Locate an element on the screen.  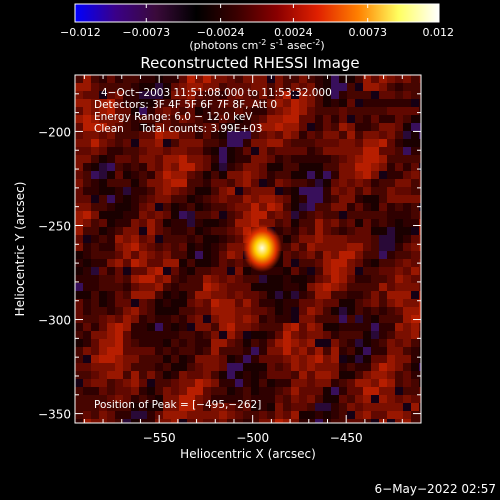
annotation-time: 4−Oct−2003 11:51:08.000 to 11:53:32.000 is located at coordinates (216, 93).